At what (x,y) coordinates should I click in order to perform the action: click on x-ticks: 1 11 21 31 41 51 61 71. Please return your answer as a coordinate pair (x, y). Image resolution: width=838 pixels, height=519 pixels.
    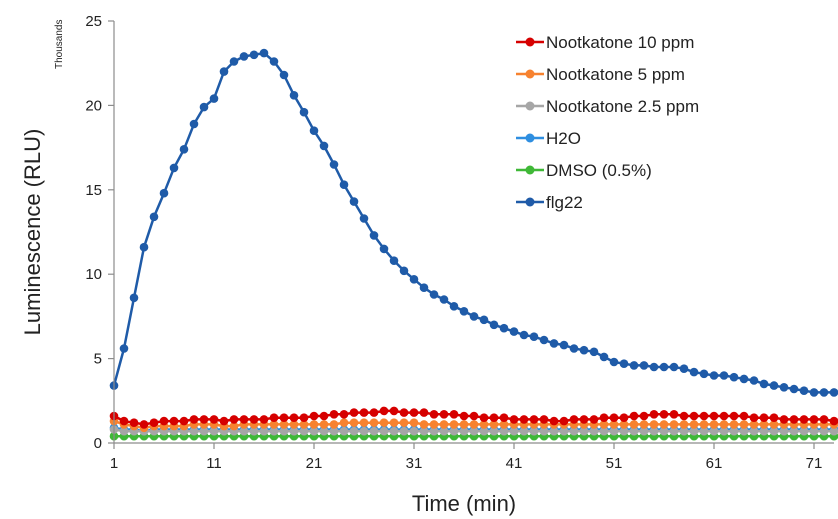
    Looking at the image, I should click on (466, 457).